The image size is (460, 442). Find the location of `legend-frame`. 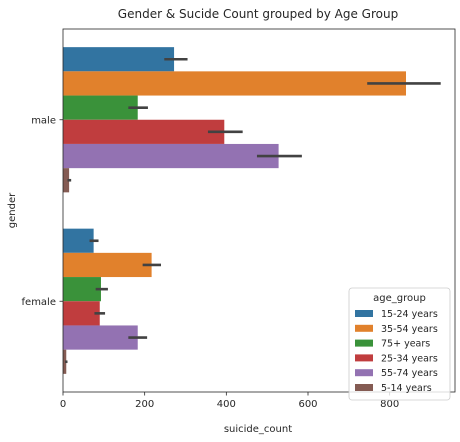

legend-frame is located at coordinates (399, 344).